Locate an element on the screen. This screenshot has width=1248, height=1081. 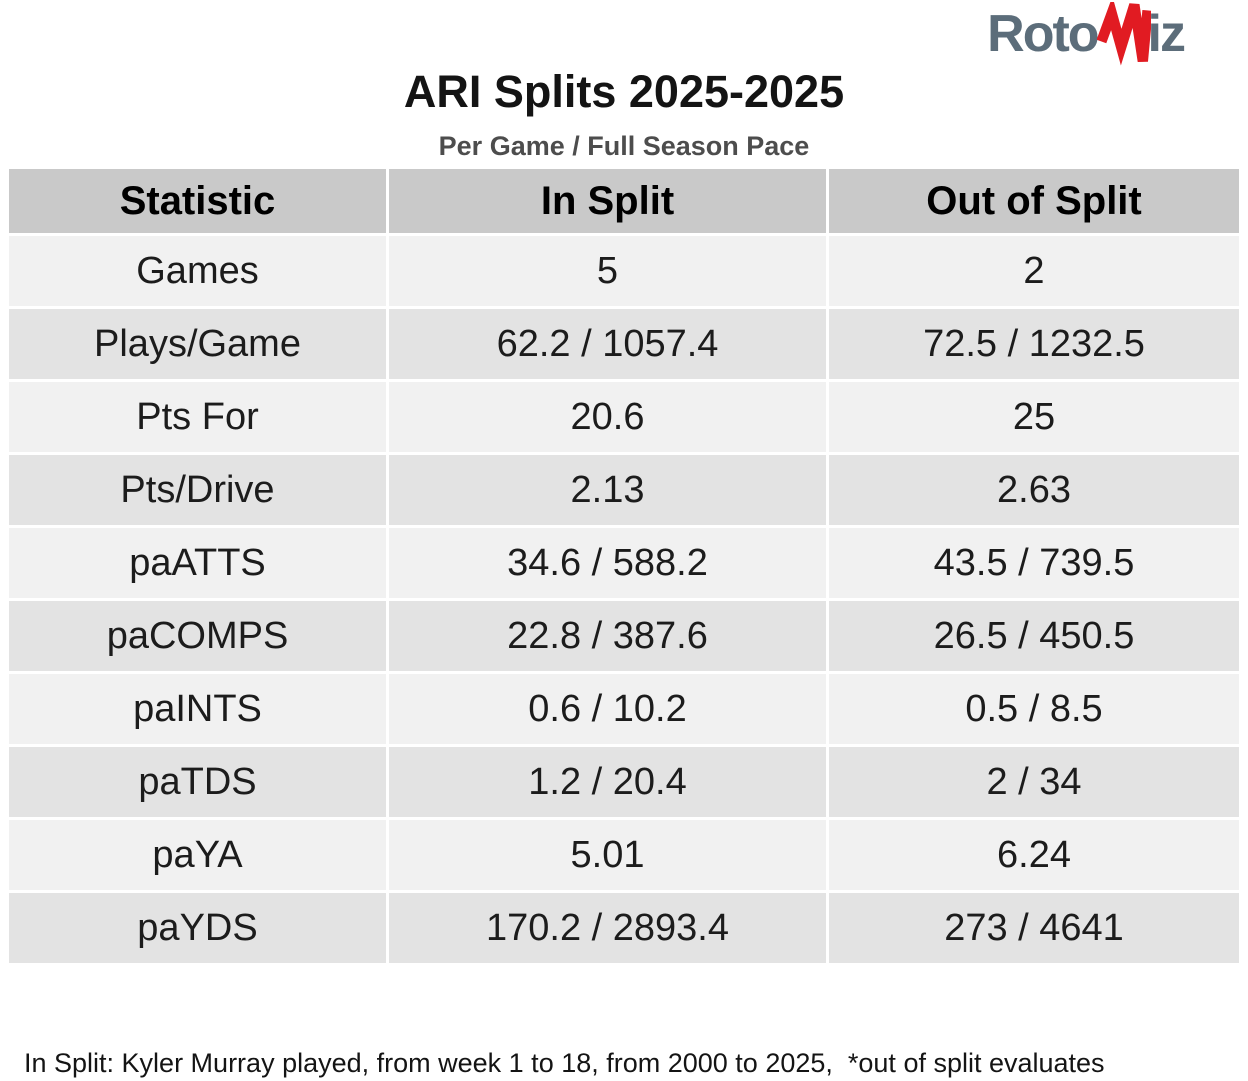
table-row: paTDS 1.2 / 20.4 2 / 34 is located at coordinates (624, 782).